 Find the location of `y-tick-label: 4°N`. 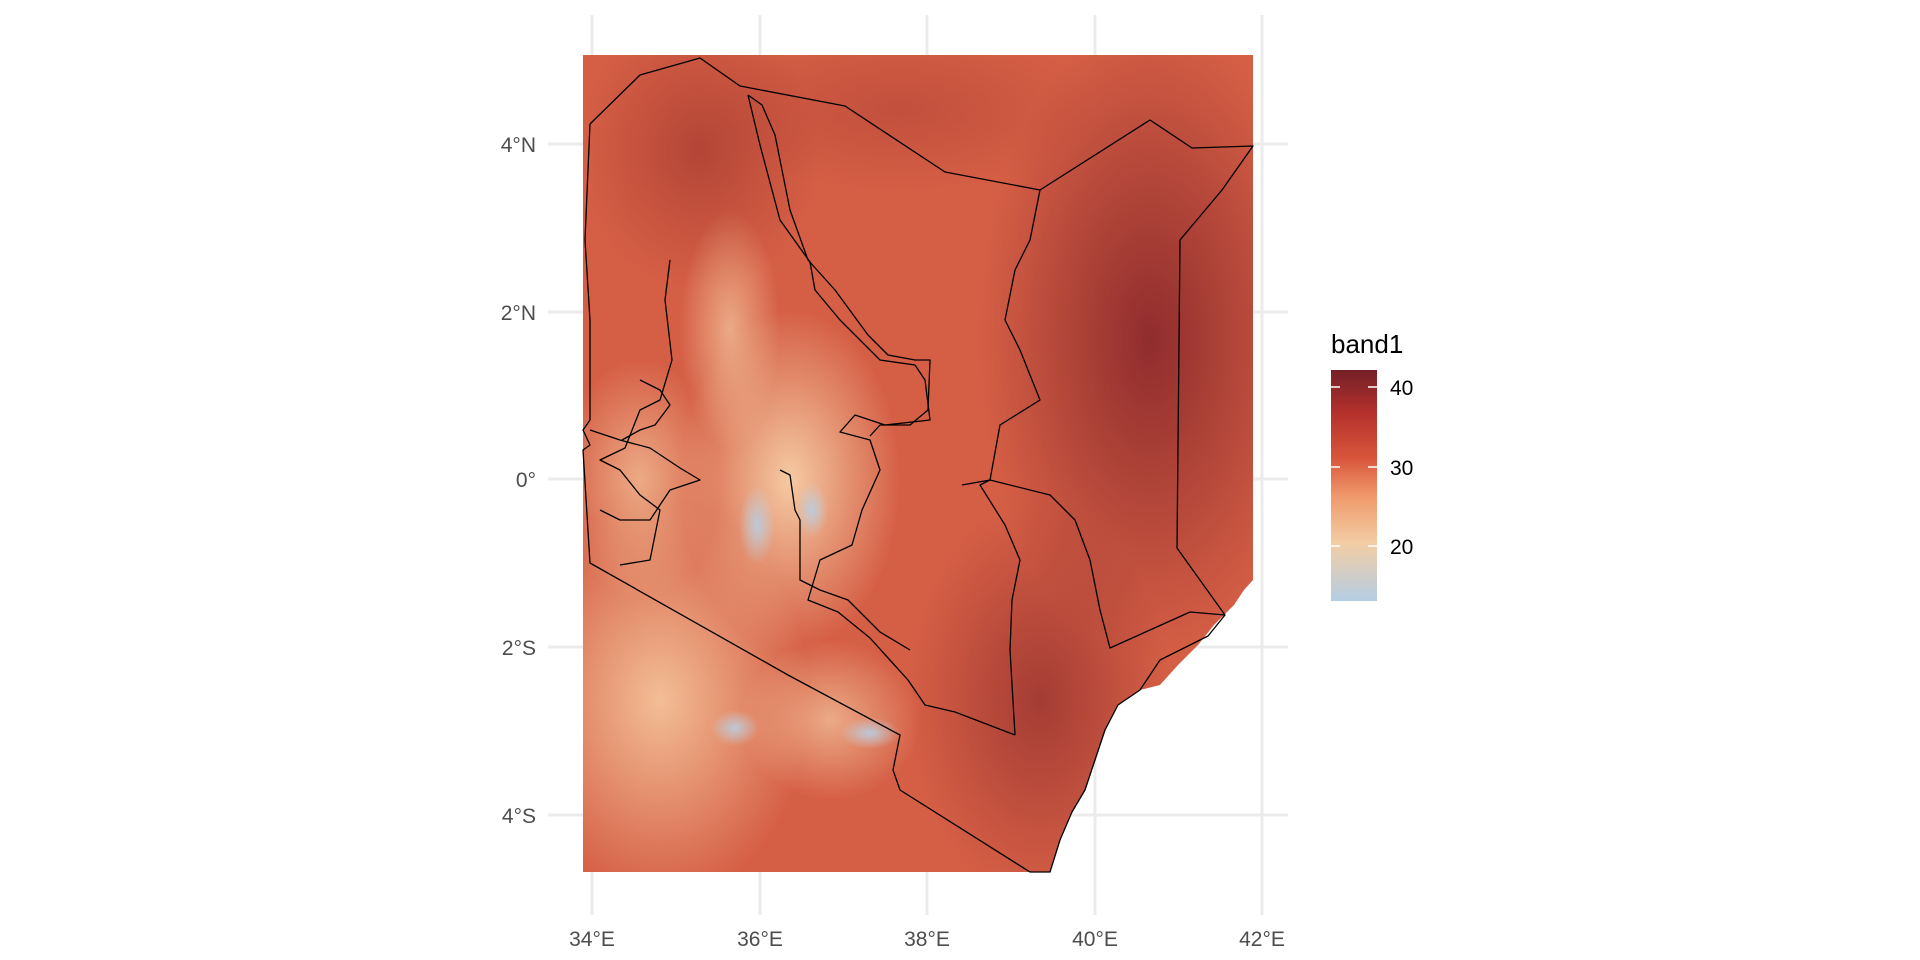

y-tick-label: 4°N is located at coordinates (518, 145).